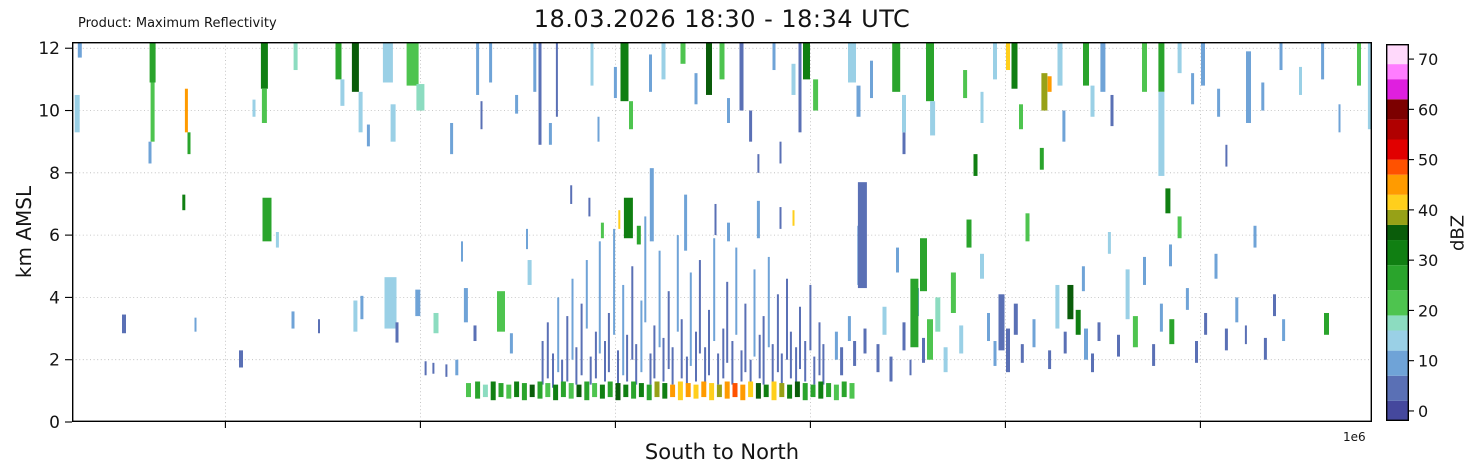 This screenshot has width=1482, height=470. Describe the element at coordinates (54, 423) in the screenshot. I see `y-tick-label: 0` at that location.